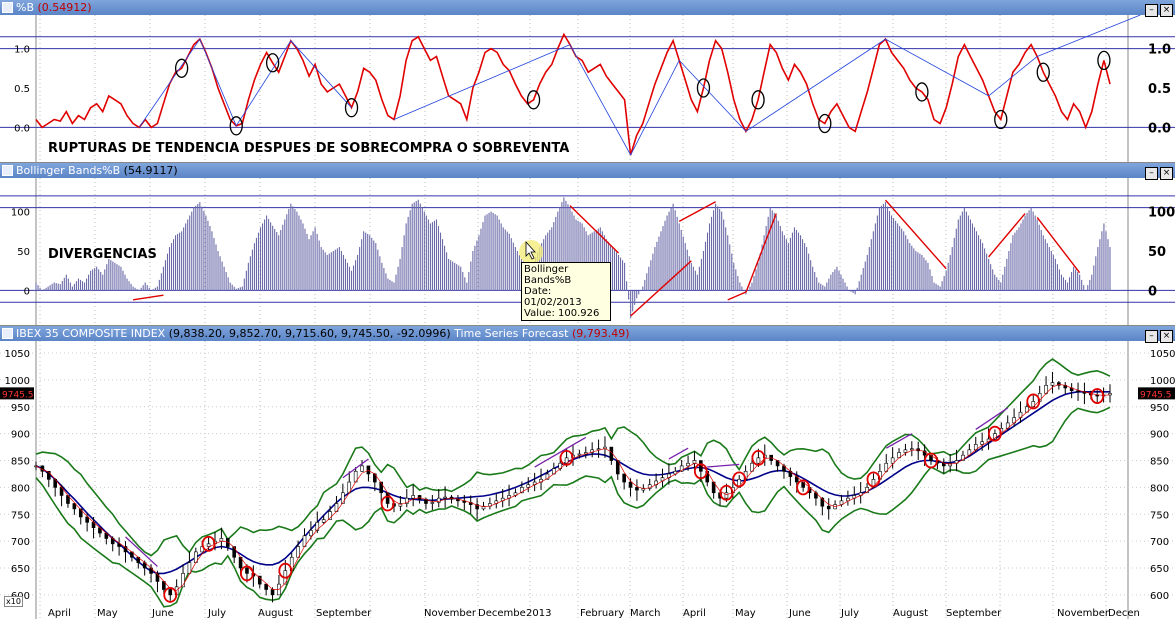  I want to click on bollinger-b-titlebar: Bollinger Bands%B (54.9117) – ×, so click(587, 171).